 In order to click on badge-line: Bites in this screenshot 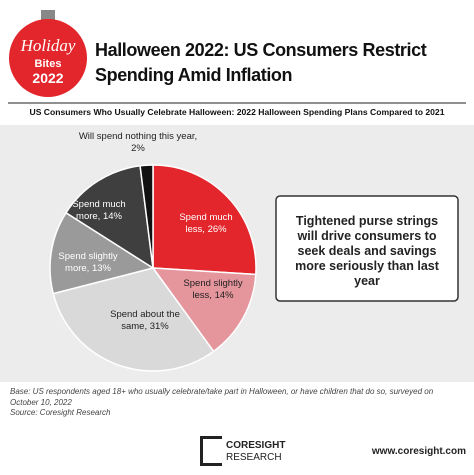, I will do `click(48, 64)`.